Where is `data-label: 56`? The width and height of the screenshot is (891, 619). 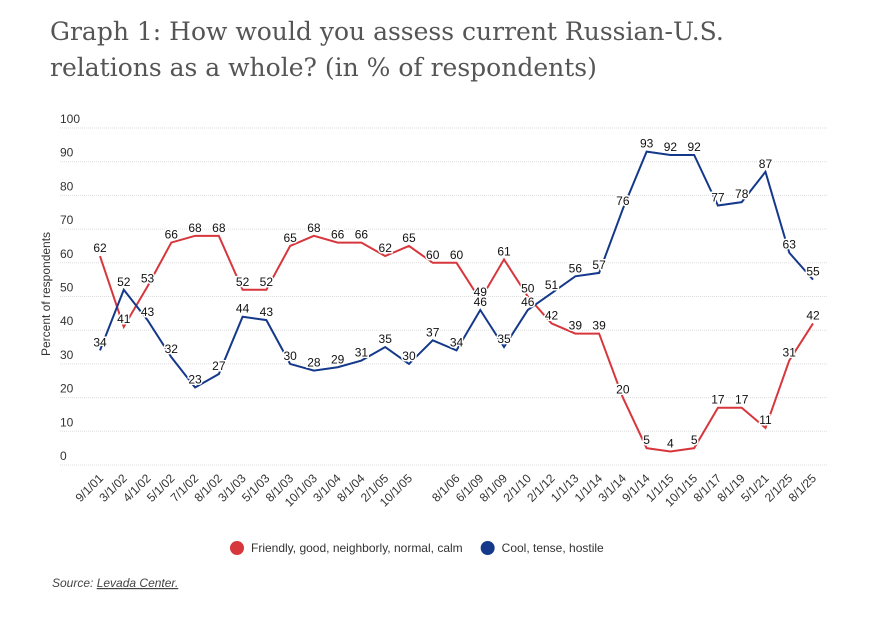
data-label: 56 is located at coordinates (576, 268).